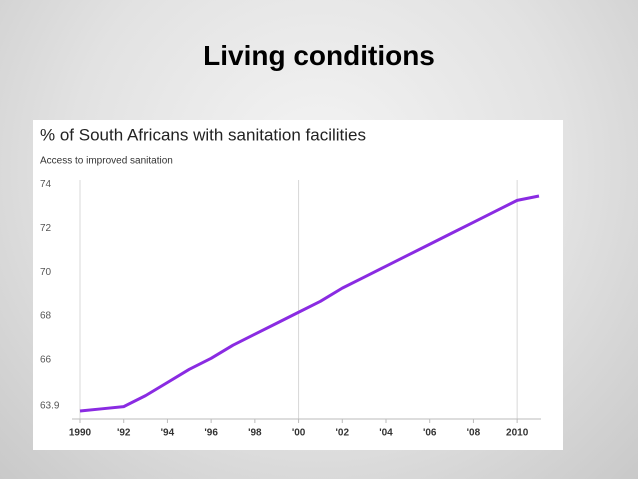  What do you see at coordinates (343, 433) in the screenshot?
I see `x-tick-label: '02` at bounding box center [343, 433].